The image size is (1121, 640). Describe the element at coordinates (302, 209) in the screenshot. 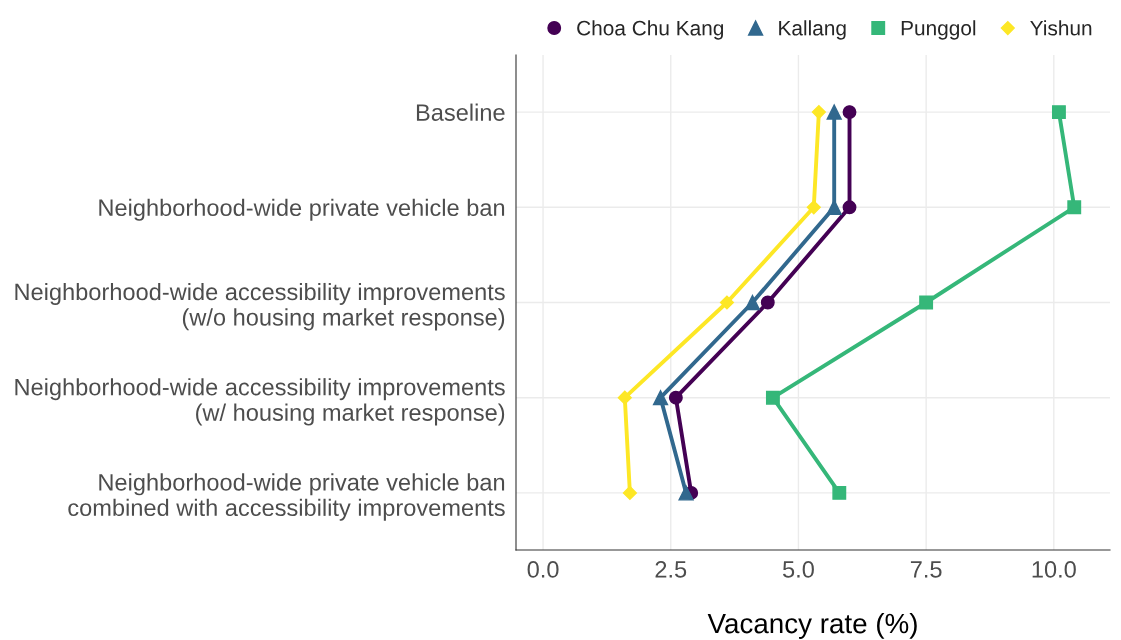

I see `y-tick-label: Neighborhood-wide private vehicle ban` at that location.